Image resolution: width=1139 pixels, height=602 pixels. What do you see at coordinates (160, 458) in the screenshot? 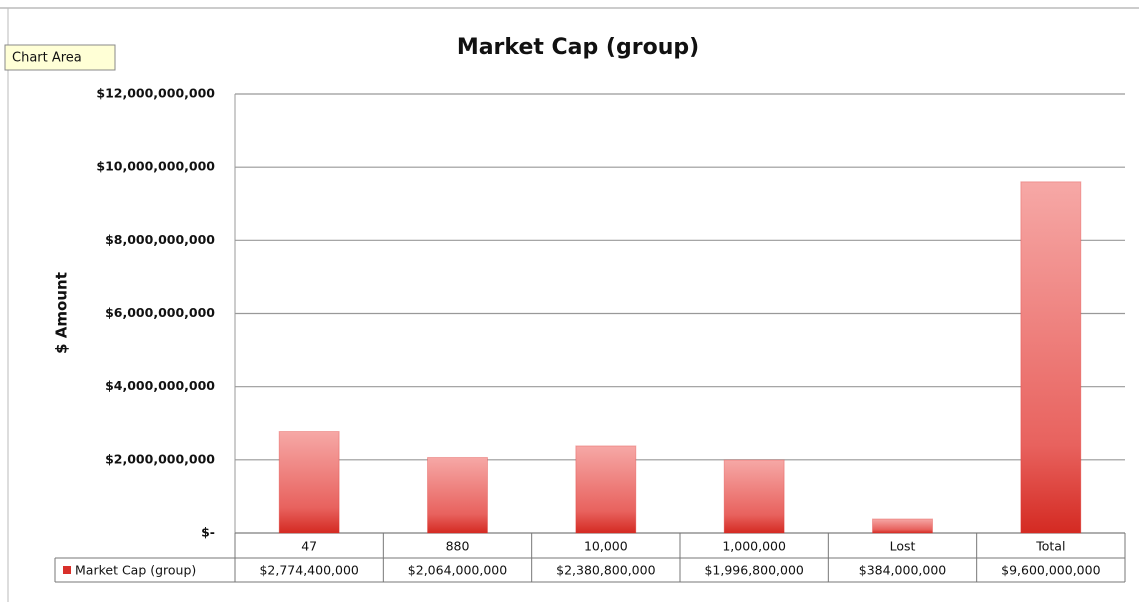
I see `y-tick-label: $2,000,000,000` at bounding box center [160, 458].